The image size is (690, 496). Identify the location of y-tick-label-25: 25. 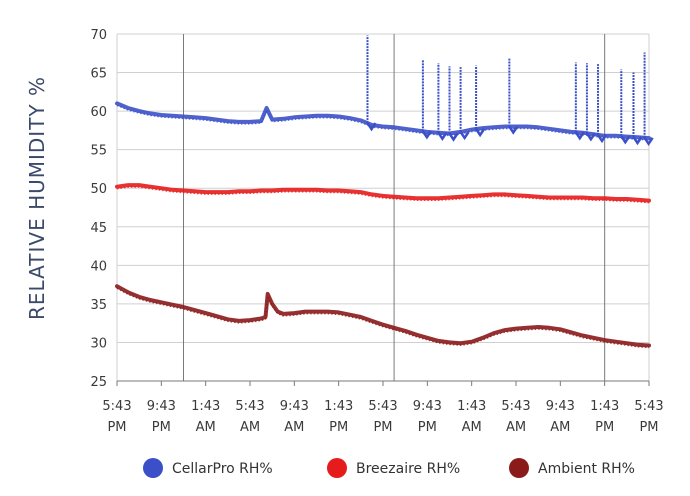
(98, 382).